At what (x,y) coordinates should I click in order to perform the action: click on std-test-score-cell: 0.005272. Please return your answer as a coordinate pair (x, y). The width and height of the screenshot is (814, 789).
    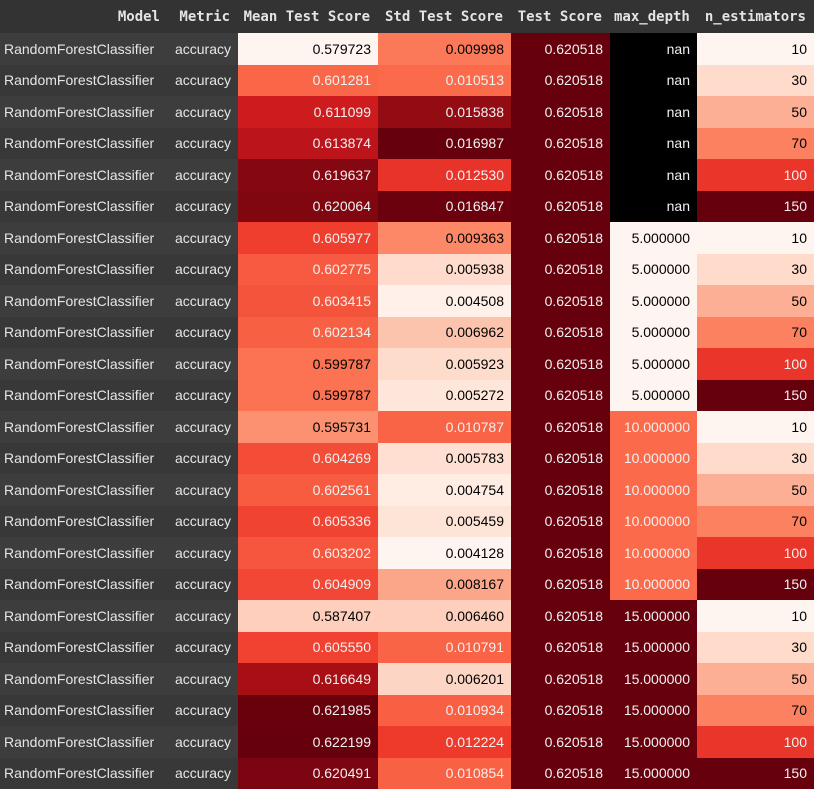
    Looking at the image, I should click on (444, 396).